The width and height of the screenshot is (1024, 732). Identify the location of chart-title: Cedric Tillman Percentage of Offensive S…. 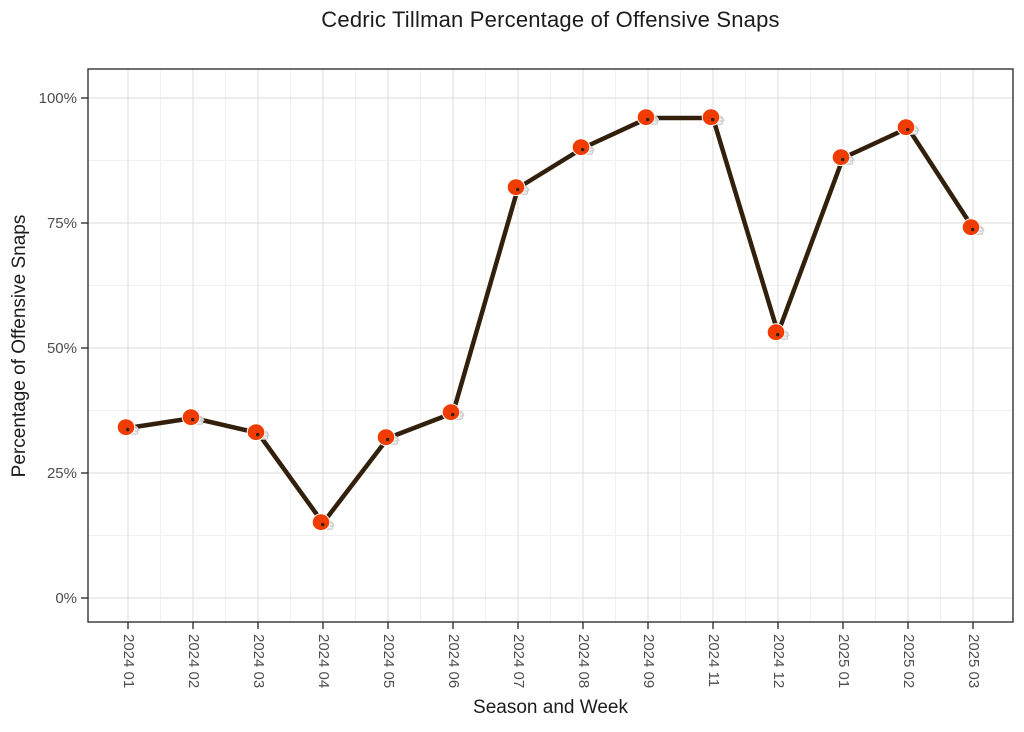
(550, 19).